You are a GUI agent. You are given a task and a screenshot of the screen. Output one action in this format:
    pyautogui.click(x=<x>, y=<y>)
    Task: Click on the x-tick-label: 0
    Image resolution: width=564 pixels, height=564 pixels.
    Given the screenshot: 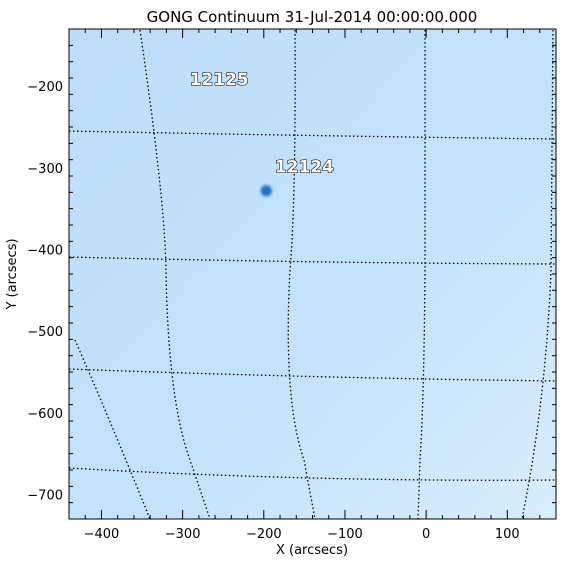 What is the action you would take?
    pyautogui.click(x=426, y=534)
    